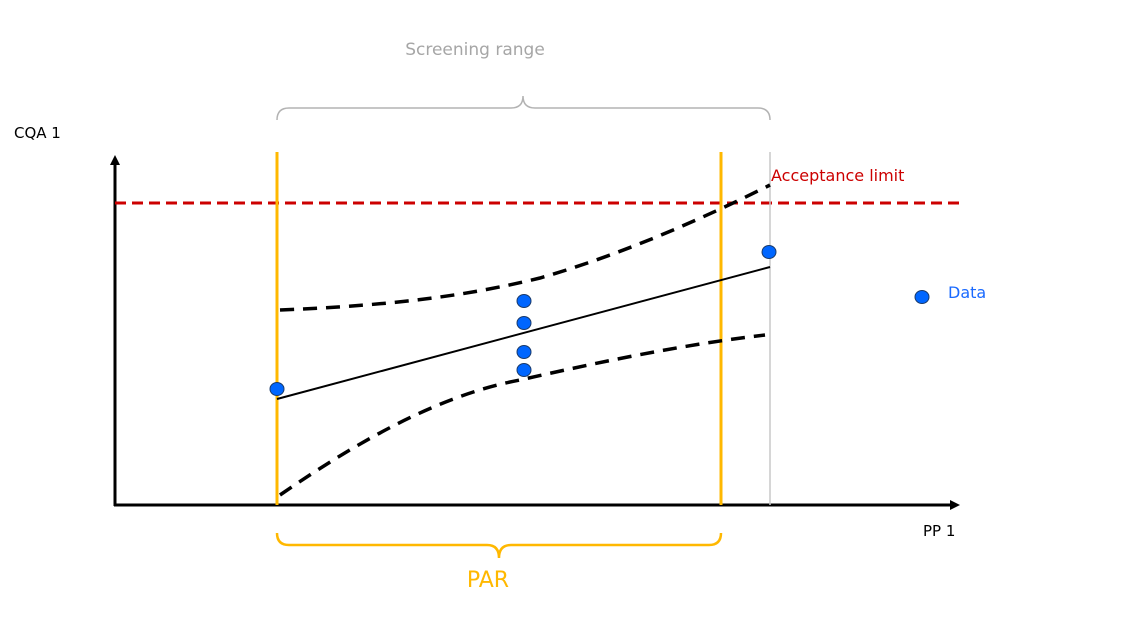 The width and height of the screenshot is (1140, 641). Describe the element at coordinates (522, 415) in the screenshot. I see `lower-confidence-band` at that location.